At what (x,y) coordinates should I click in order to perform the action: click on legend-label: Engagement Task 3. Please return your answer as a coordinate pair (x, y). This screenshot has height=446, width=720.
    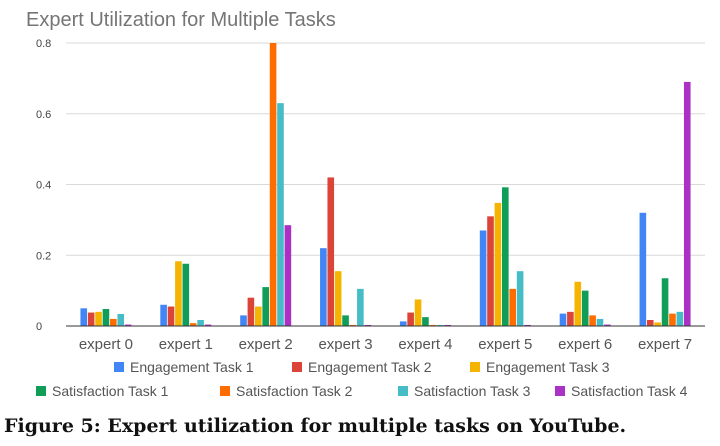
    Looking at the image, I should click on (548, 367).